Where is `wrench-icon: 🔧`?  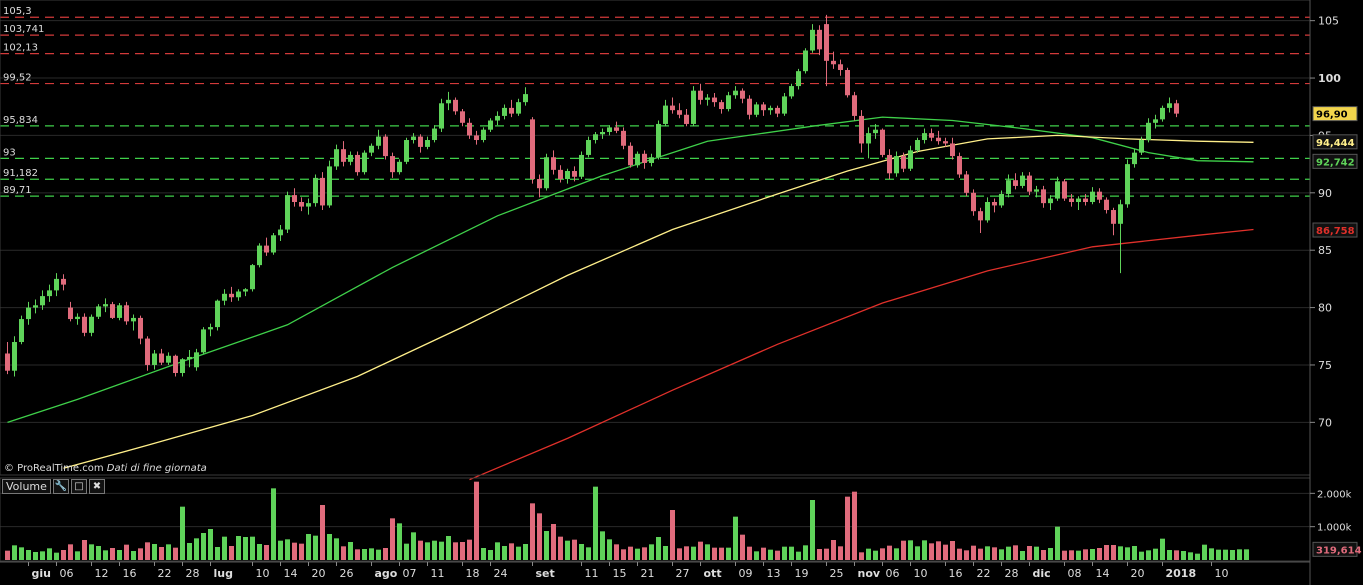
wrench-icon: 🔧 is located at coordinates (60, 486).